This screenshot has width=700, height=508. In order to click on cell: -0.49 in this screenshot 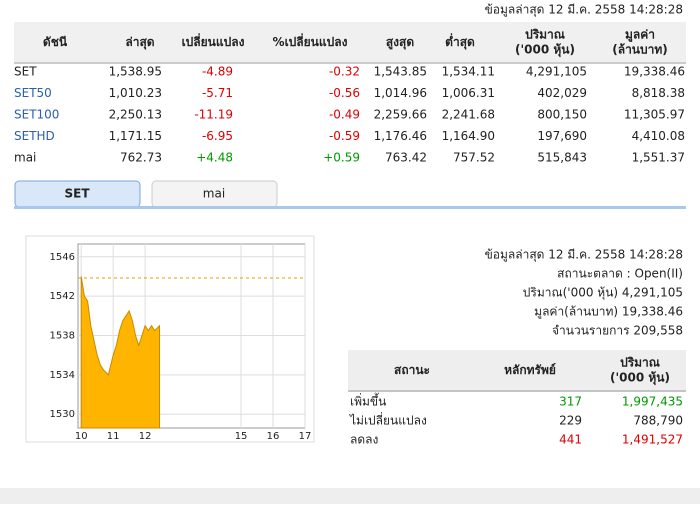, I will do `click(344, 115)`.